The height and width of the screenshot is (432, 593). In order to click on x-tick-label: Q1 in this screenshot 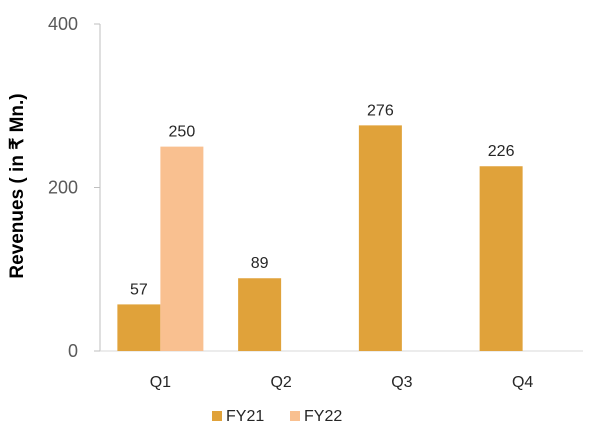, I will do `click(160, 382)`.